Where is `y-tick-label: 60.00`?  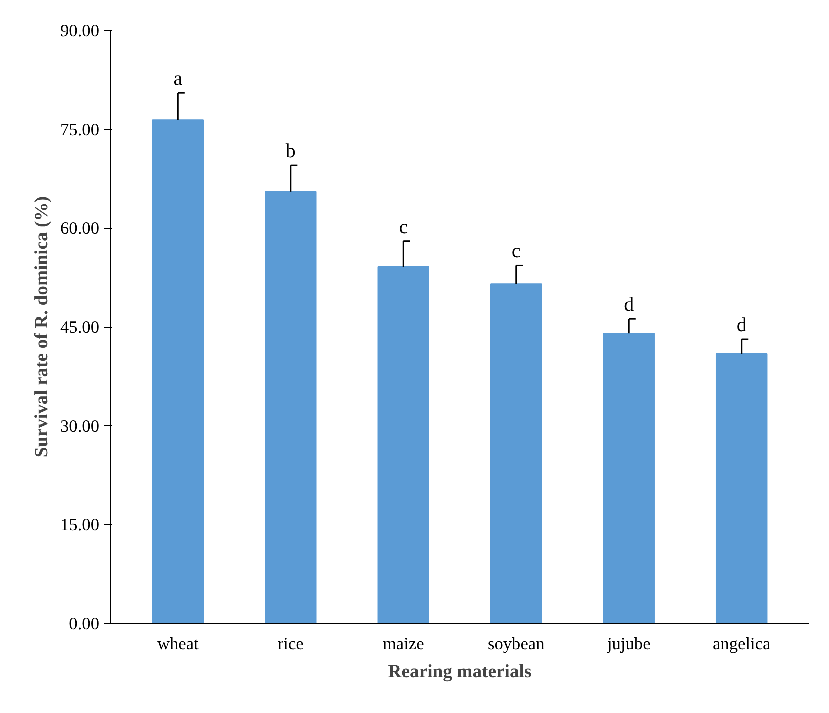
y-tick-label: 60.00 is located at coordinates (80, 228).